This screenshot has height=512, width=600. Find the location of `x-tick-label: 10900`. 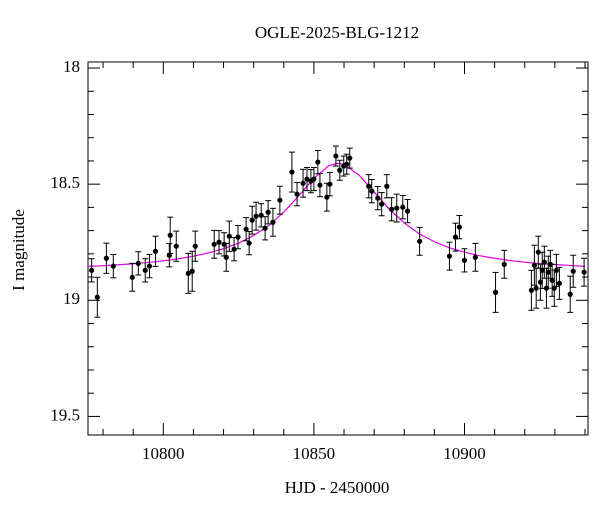

x-tick-label: 10900 is located at coordinates (464, 453).